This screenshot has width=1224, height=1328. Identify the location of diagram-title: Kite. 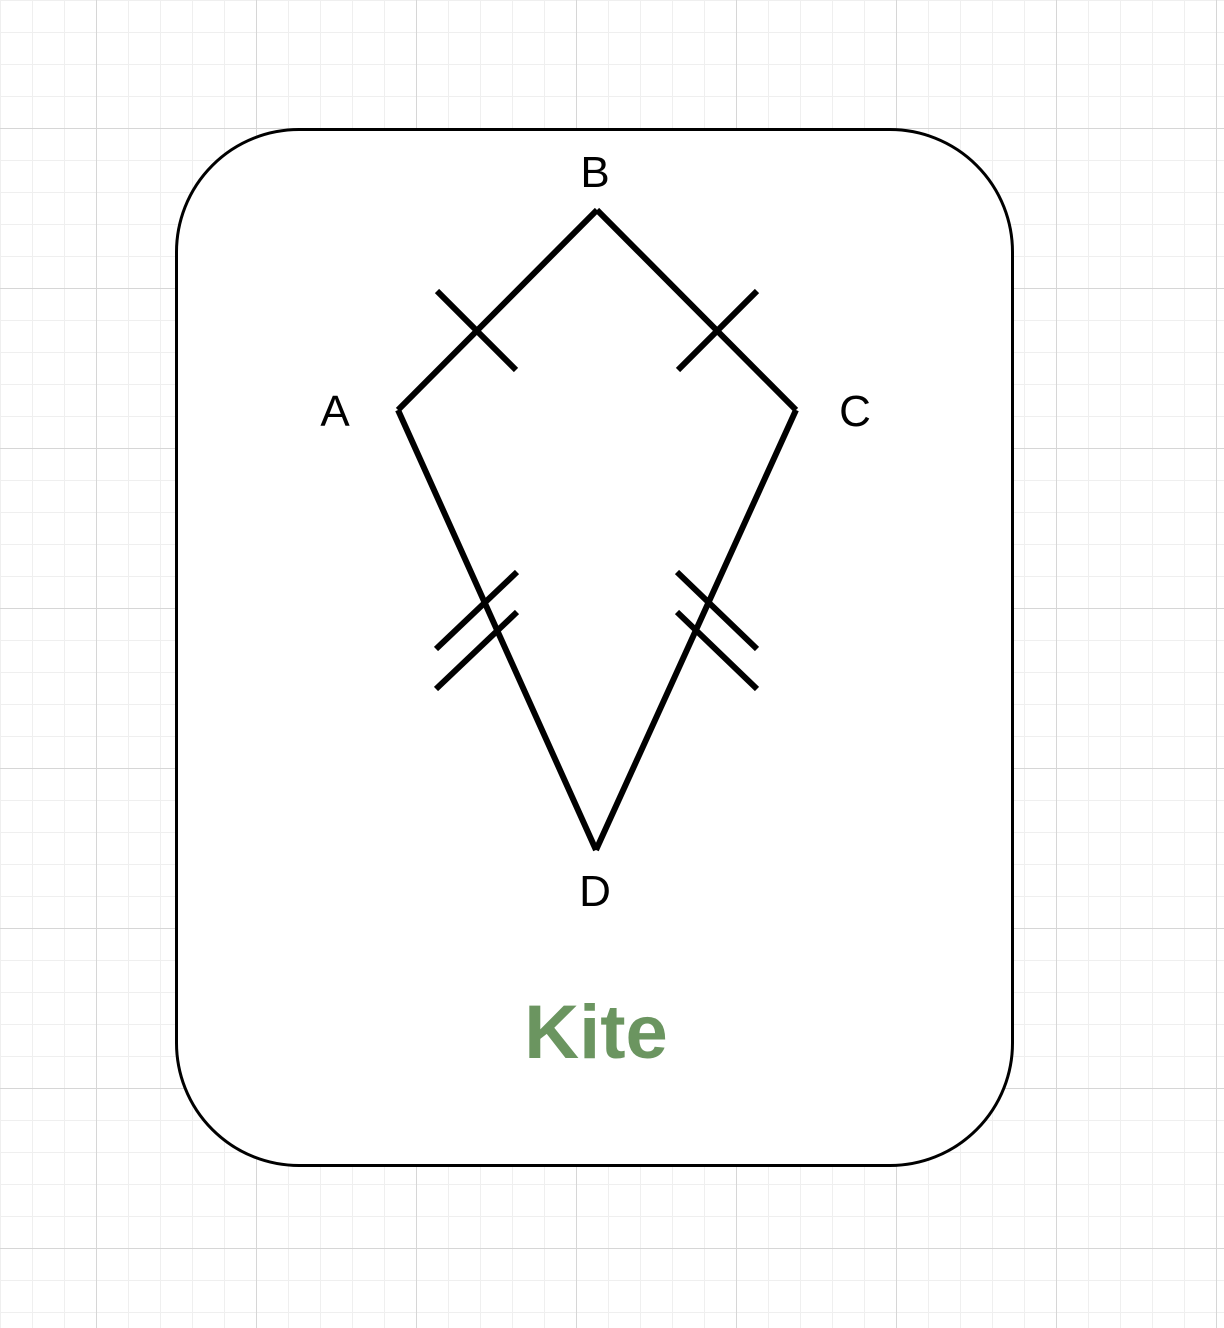
(596, 1032).